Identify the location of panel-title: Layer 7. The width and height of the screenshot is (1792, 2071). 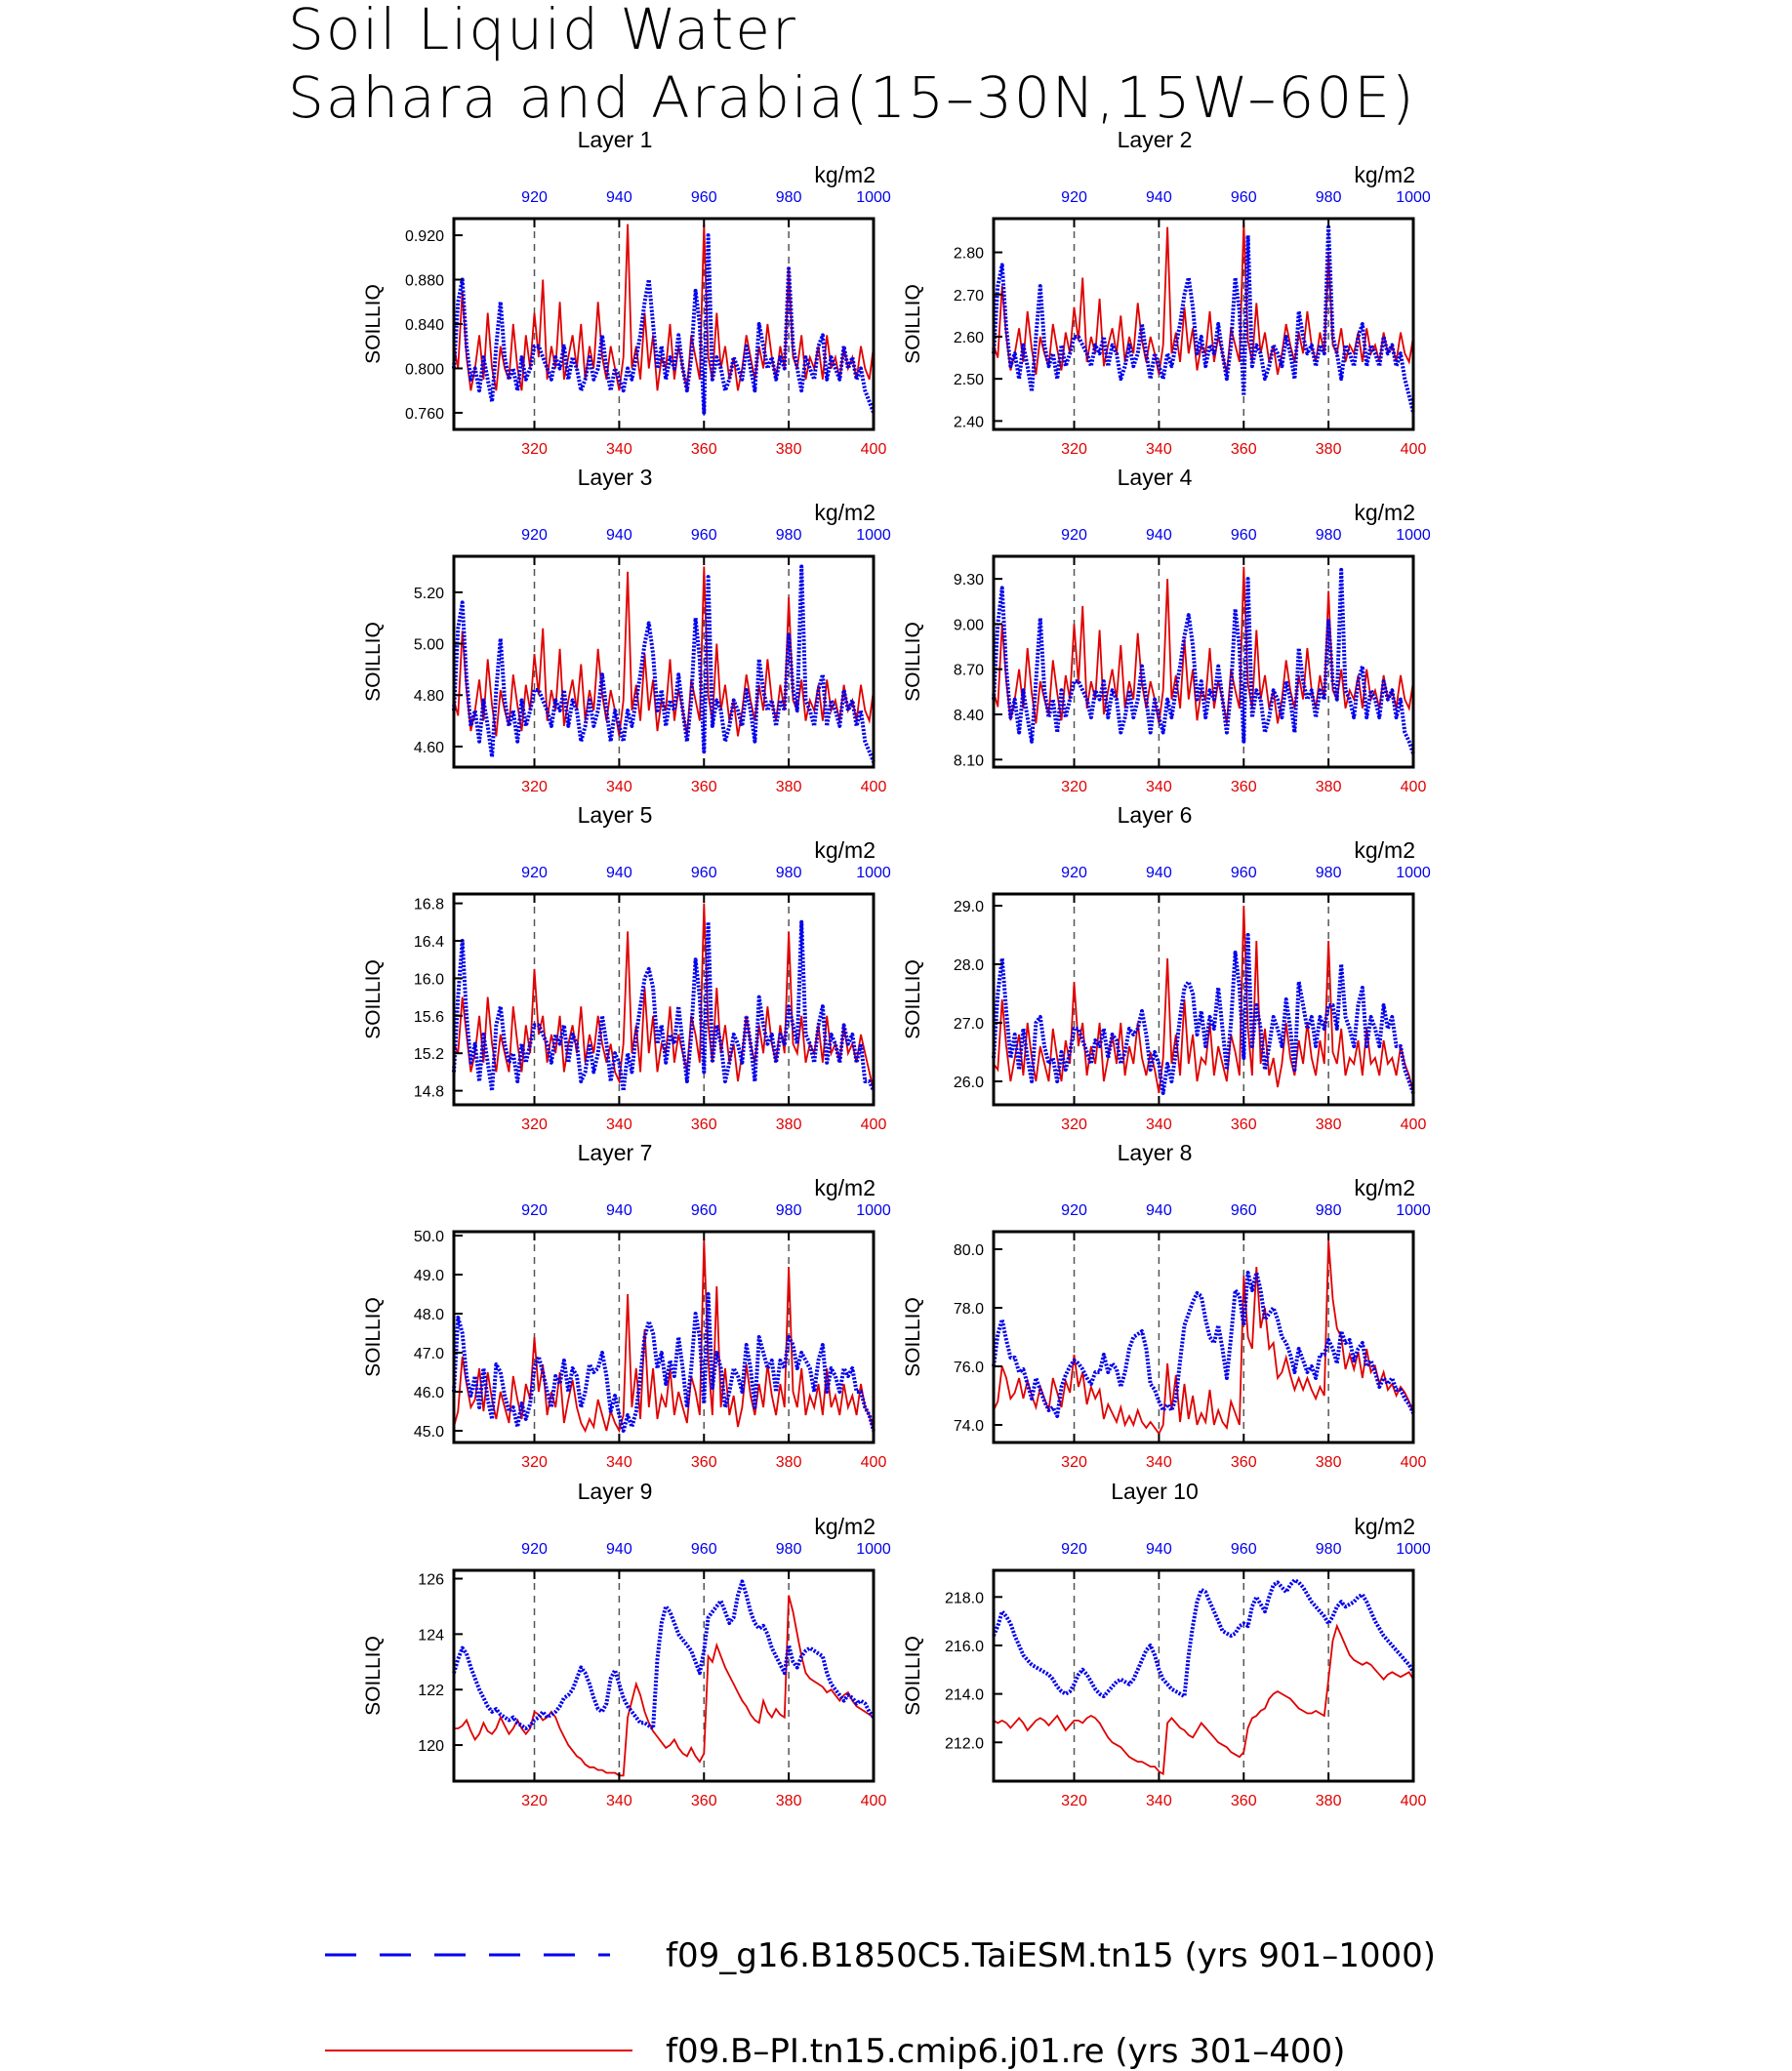
(615, 1153).